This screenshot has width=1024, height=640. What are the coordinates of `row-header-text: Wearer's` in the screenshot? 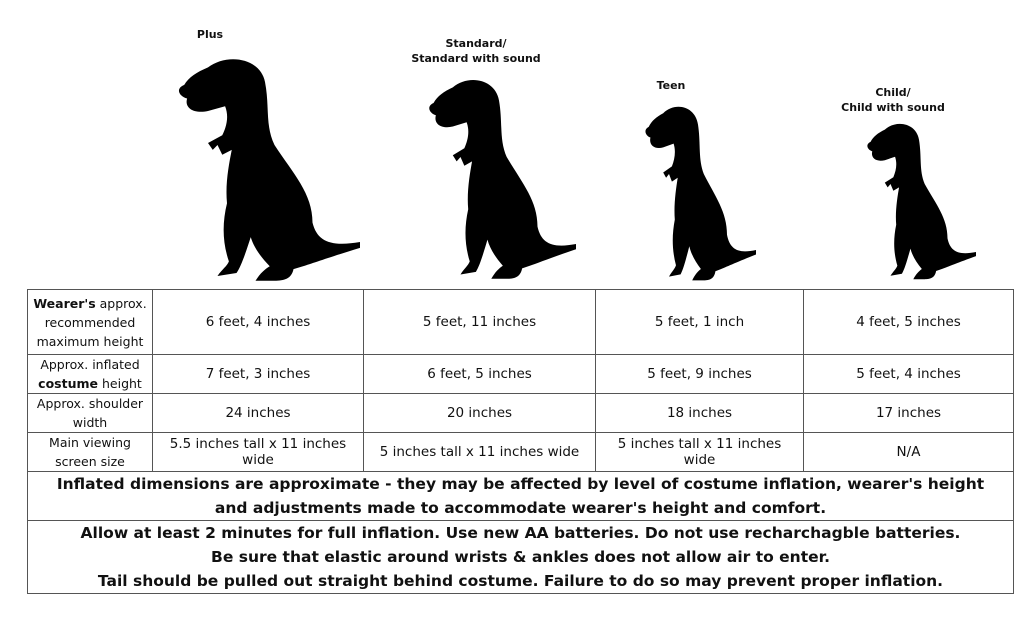 It's located at (64, 303).